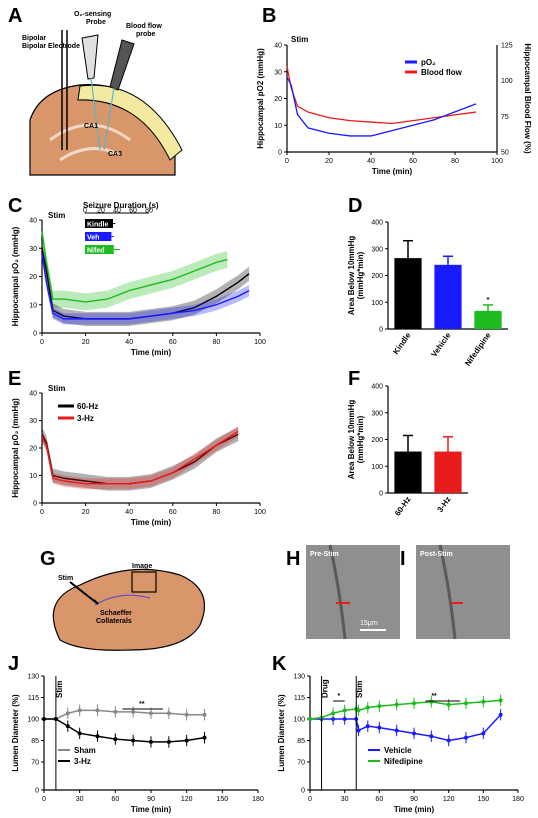 The image size is (538, 818). What do you see at coordinates (518, 799) in the screenshot?
I see `k-x-tick-label: 180` at bounding box center [518, 799].